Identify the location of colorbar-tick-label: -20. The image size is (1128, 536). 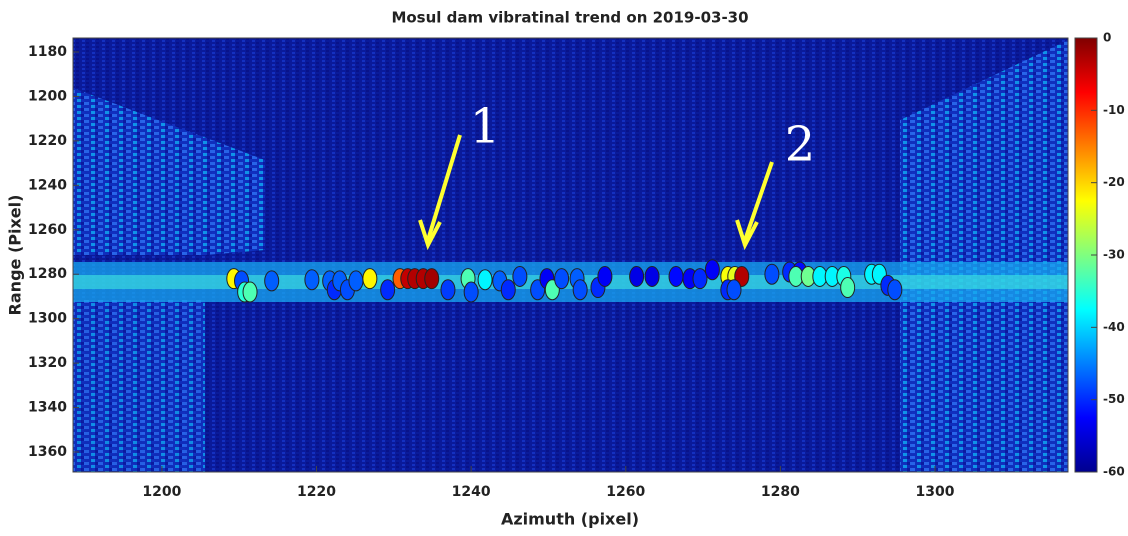
(1114, 182).